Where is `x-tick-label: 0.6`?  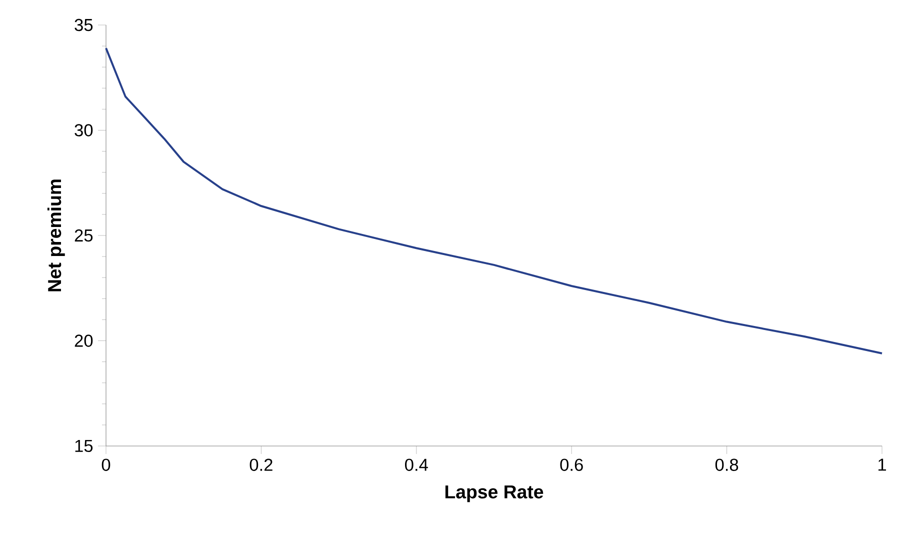 x-tick-label: 0.6 is located at coordinates (571, 464).